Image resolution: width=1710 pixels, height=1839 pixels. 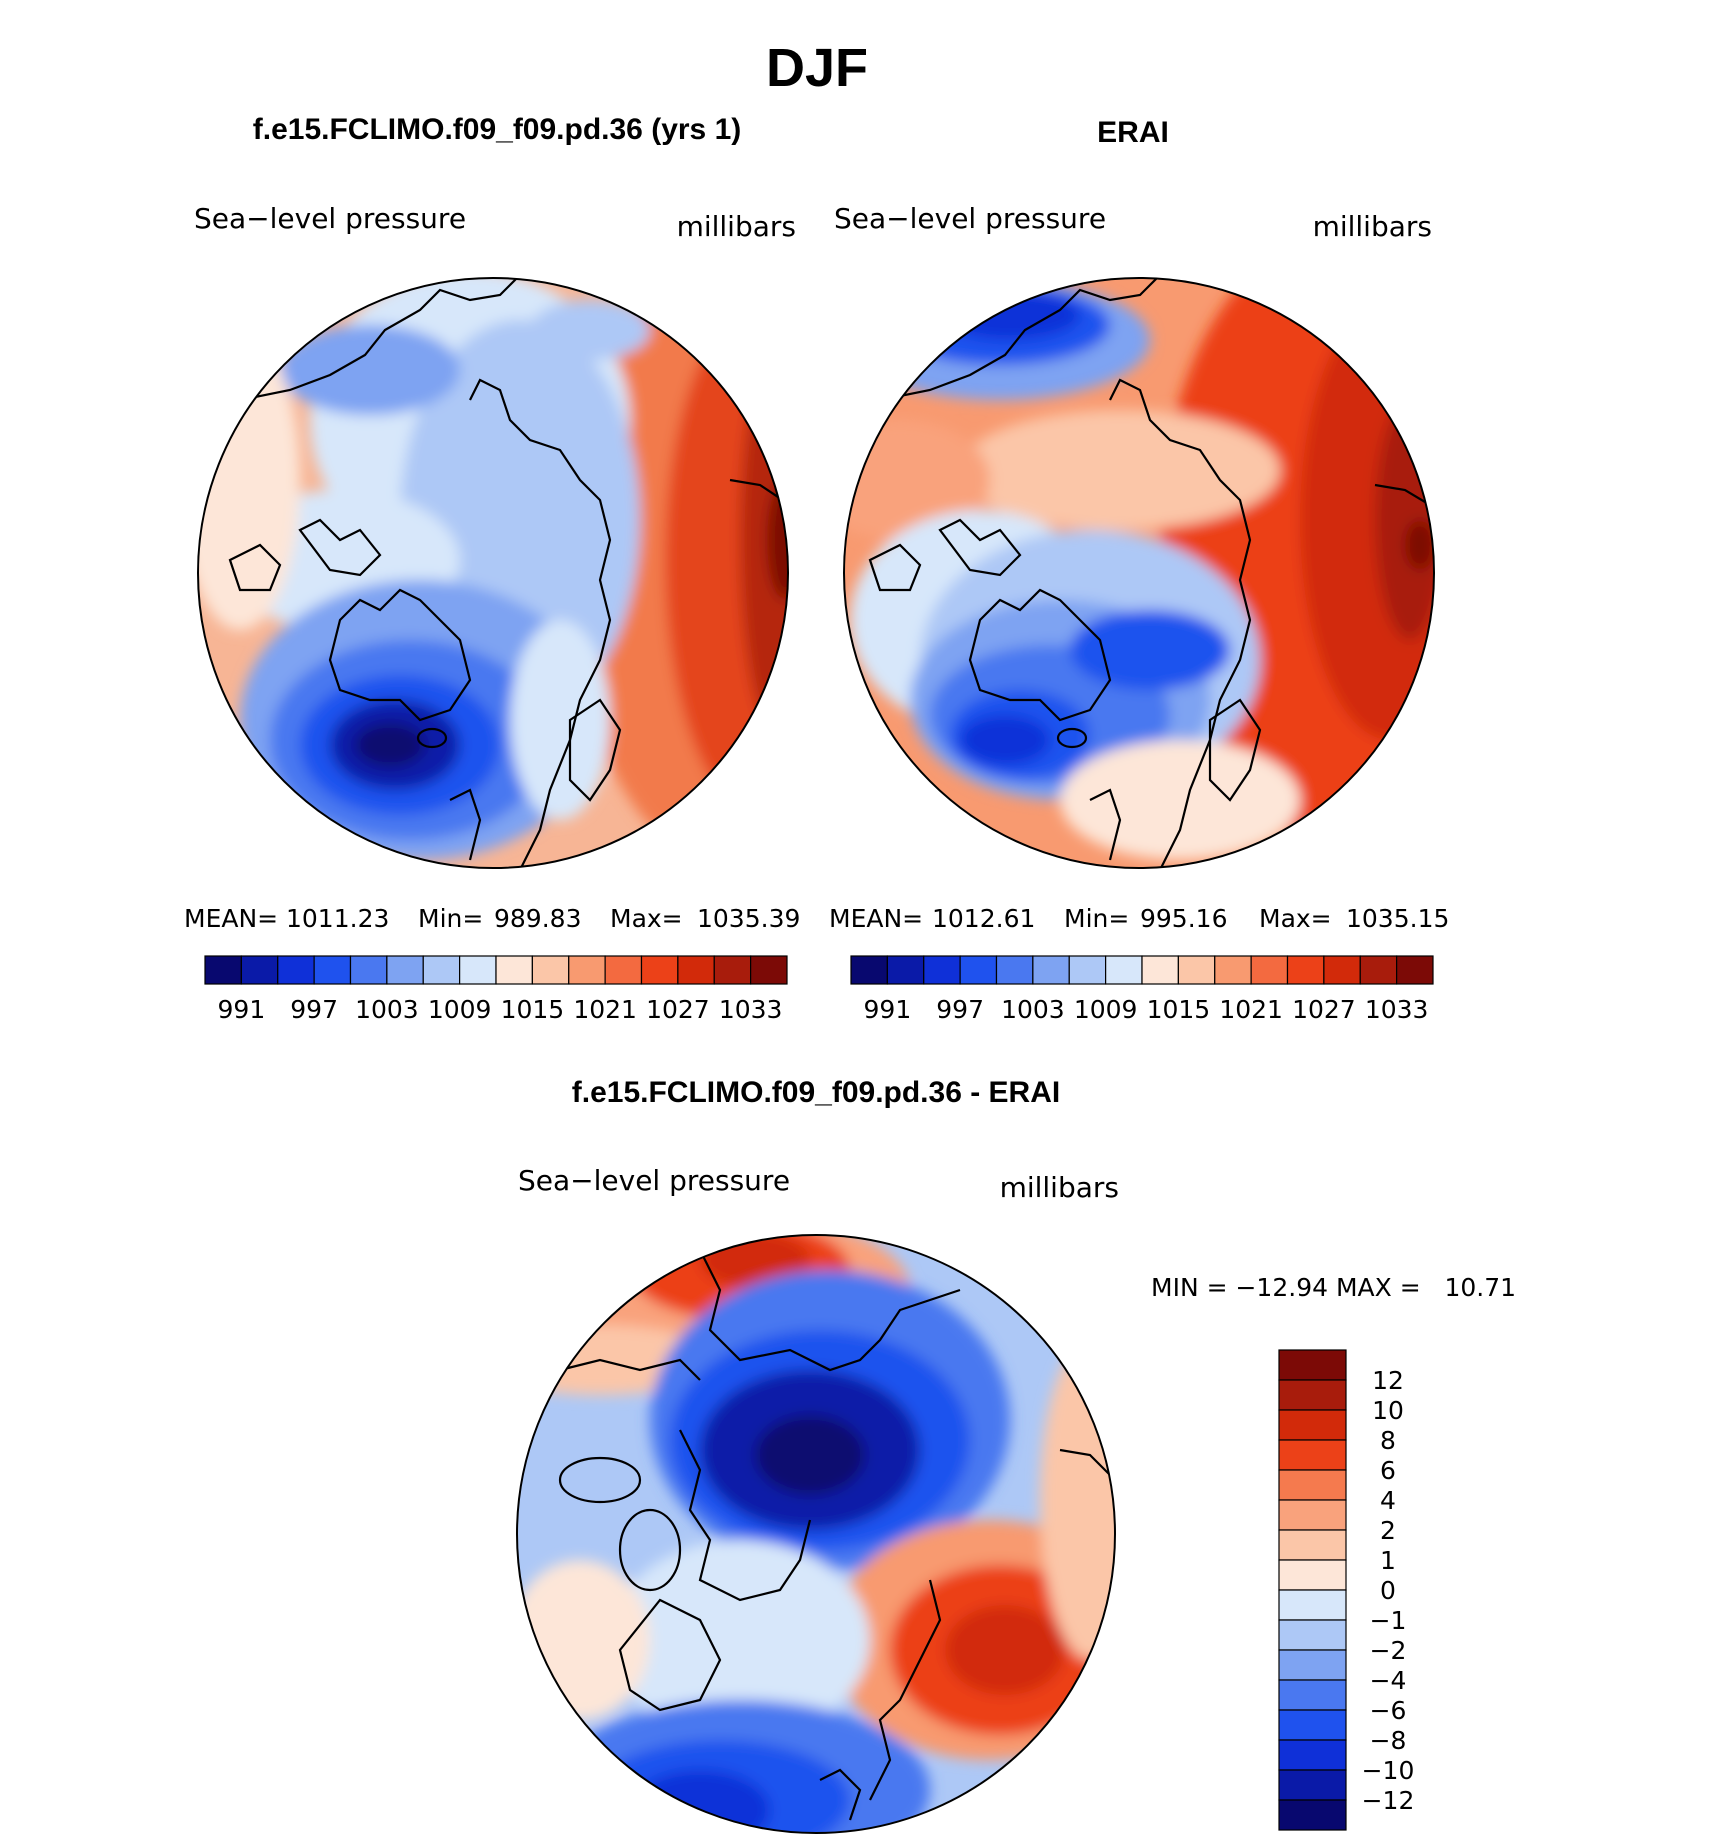 I want to click on polar-map-reanalysis, so click(x=1139, y=573).